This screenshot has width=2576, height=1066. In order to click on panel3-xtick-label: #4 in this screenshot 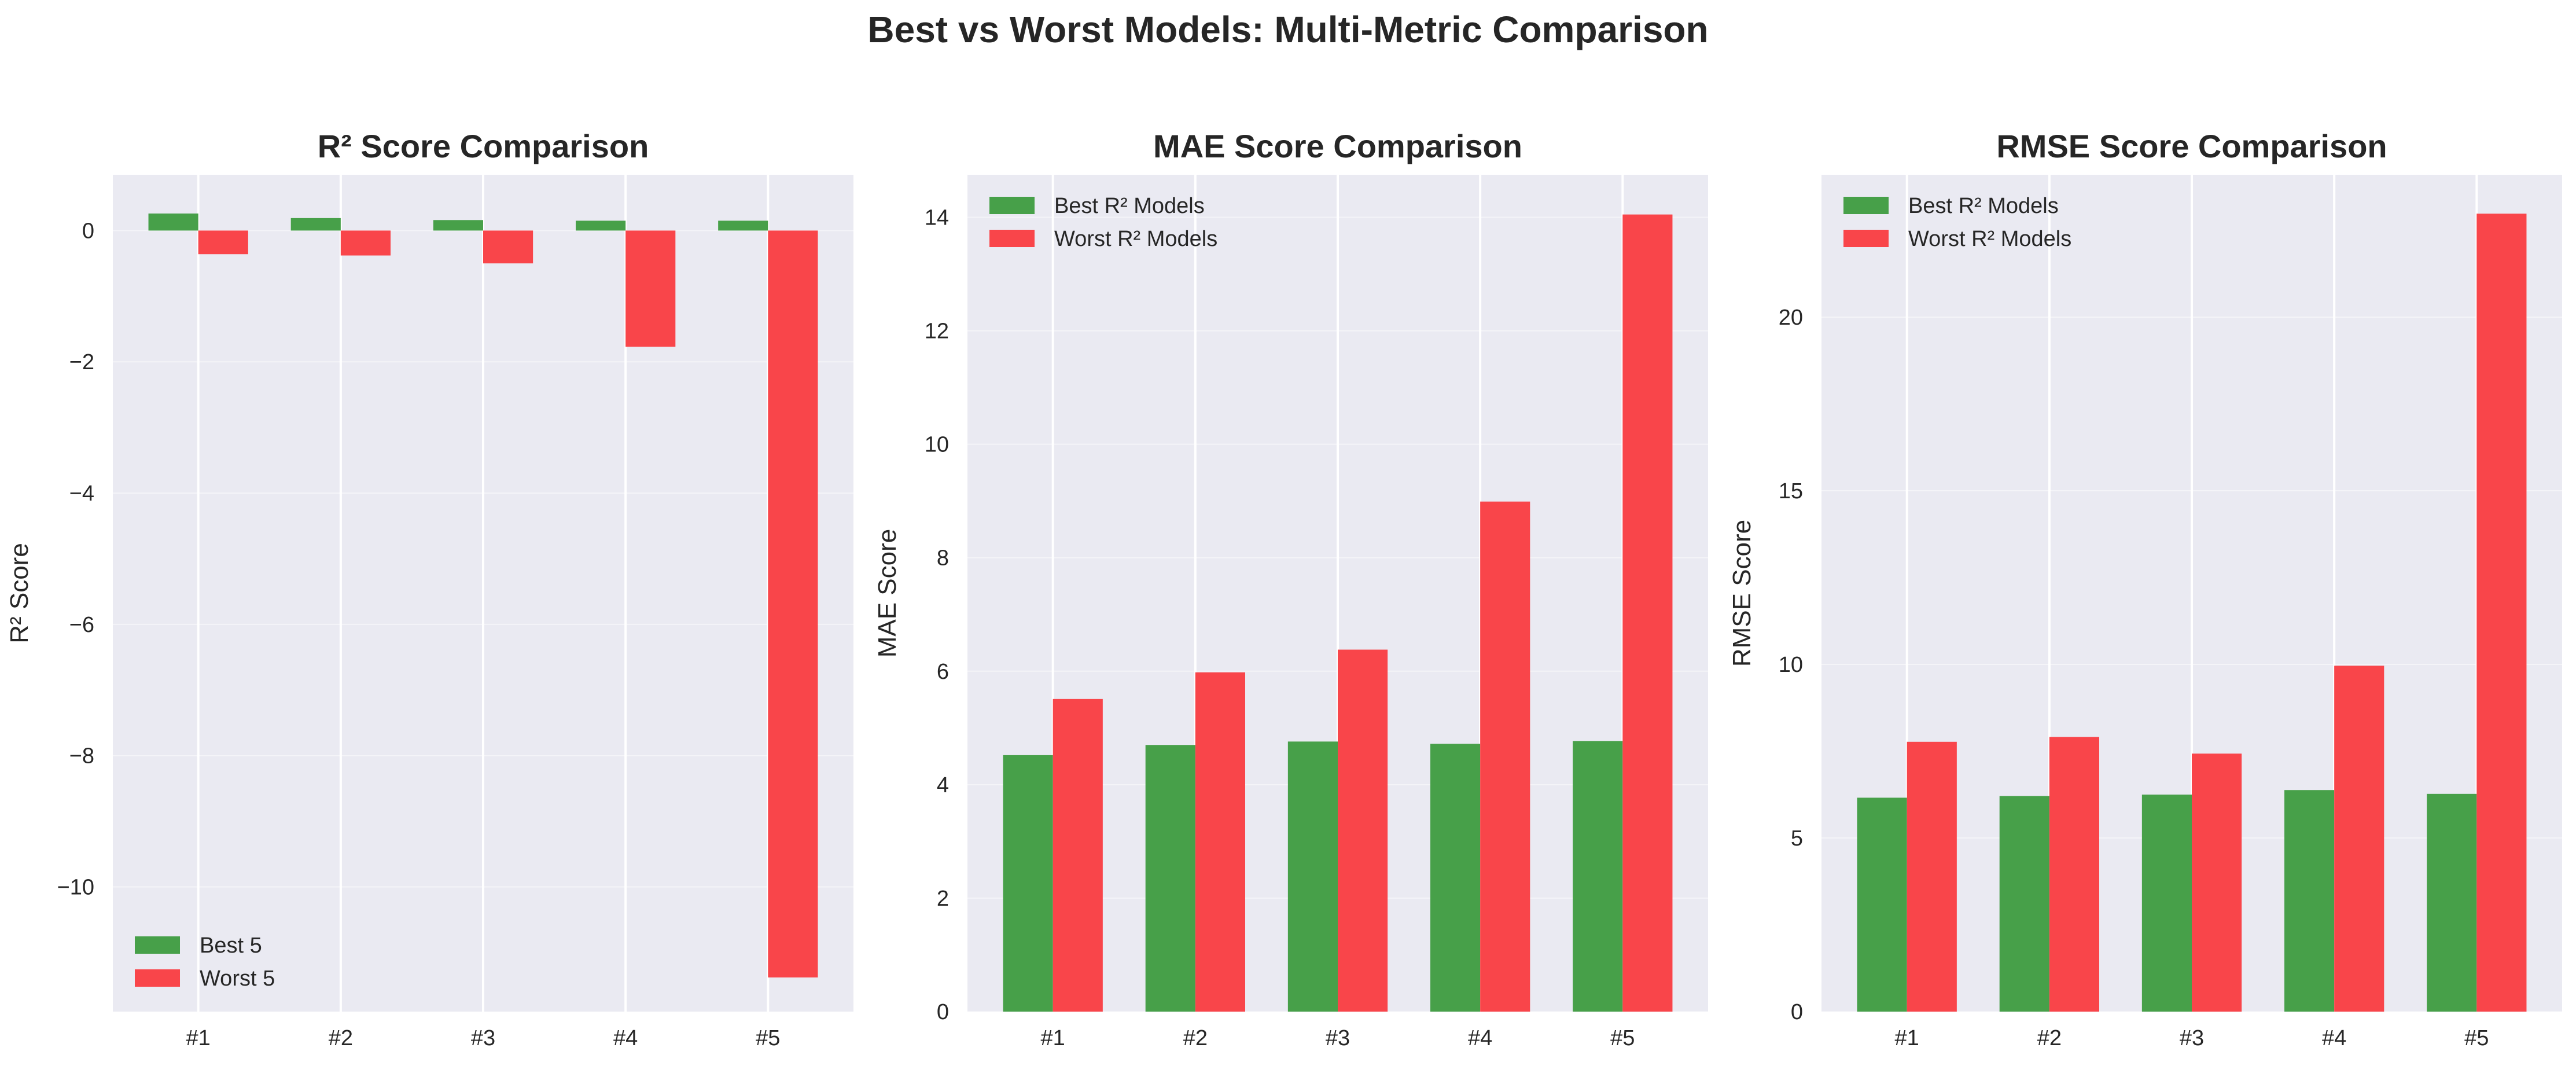, I will do `click(2334, 1038)`.